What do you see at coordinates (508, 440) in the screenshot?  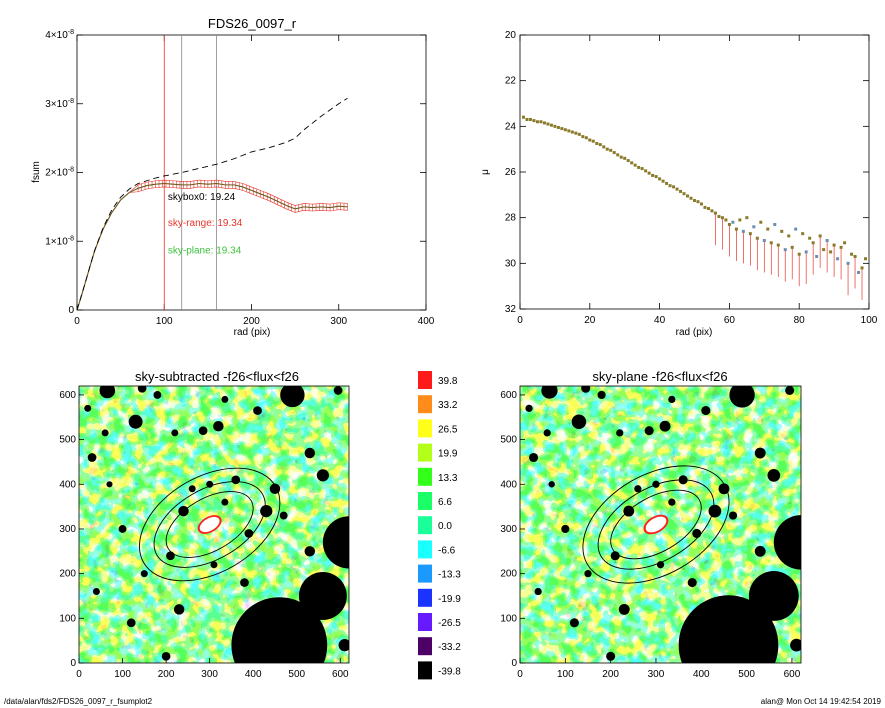 I see `map-ytick-label: 500` at bounding box center [508, 440].